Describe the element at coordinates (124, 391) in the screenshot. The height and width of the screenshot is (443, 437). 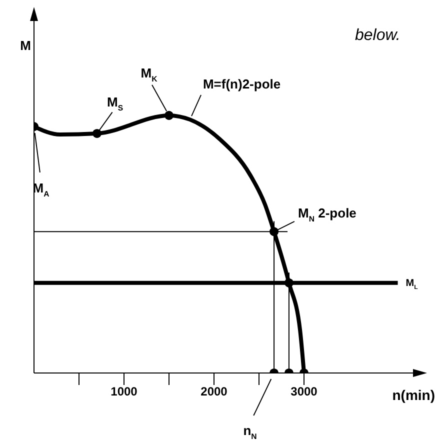
I see `x-tick-label: 1000` at that location.